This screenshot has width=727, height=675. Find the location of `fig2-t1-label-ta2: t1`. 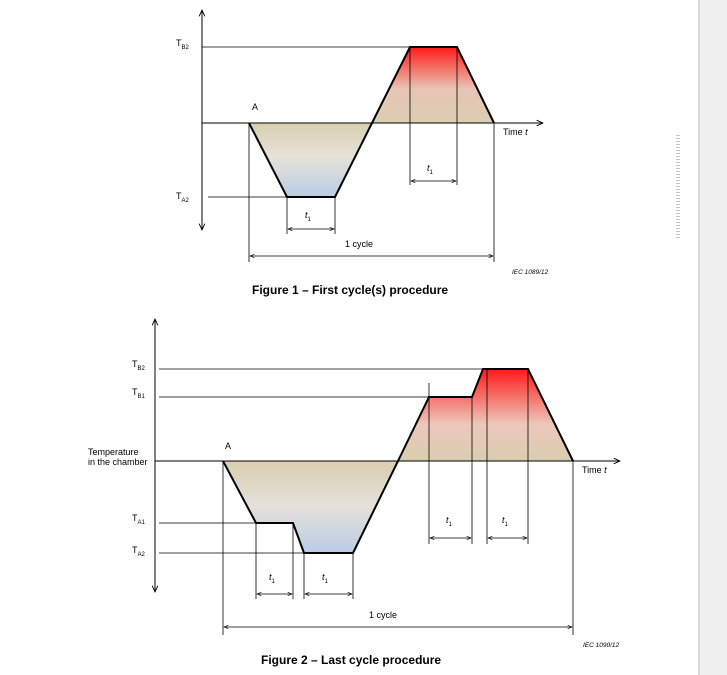

fig2-t1-label-ta2: t1 is located at coordinates (325, 578).